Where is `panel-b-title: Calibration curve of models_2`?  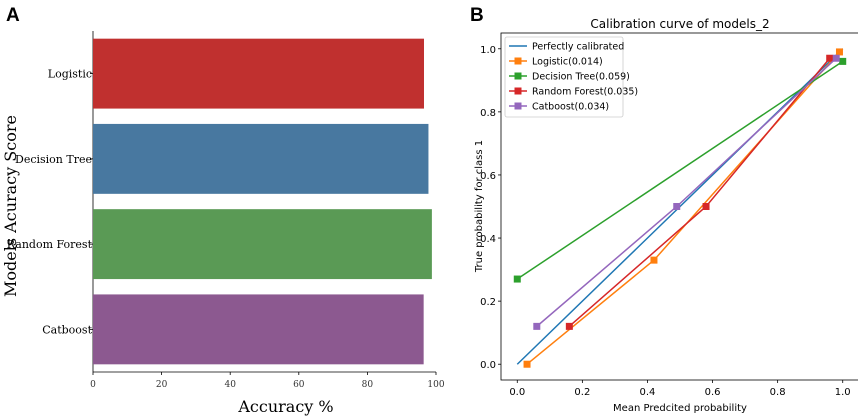
panel-b-title: Calibration curve of models_2 is located at coordinates (679, 24).